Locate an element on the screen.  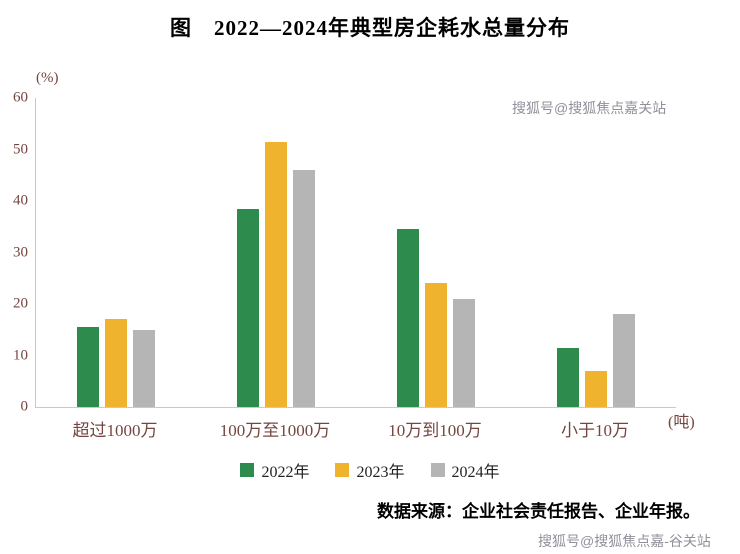
bar-2024年-10万到100万 is located at coordinates (464, 352).